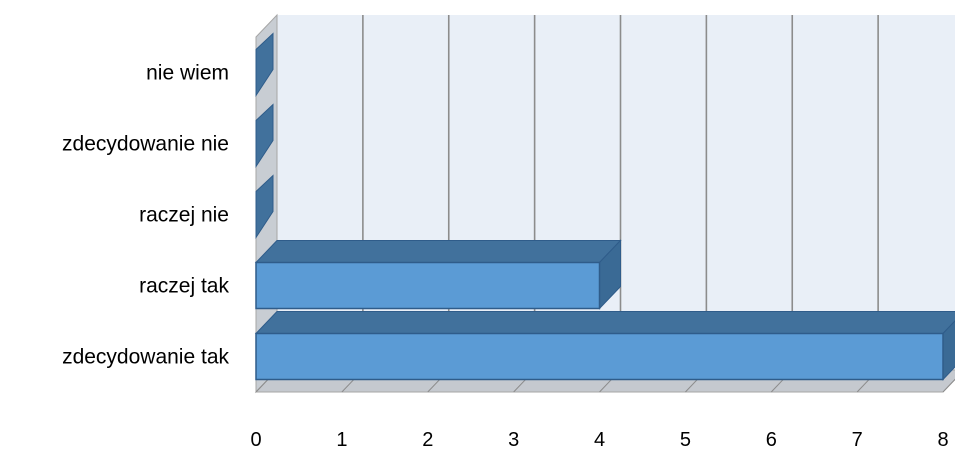  I want to click on x-tick-label: 7, so click(857, 439).